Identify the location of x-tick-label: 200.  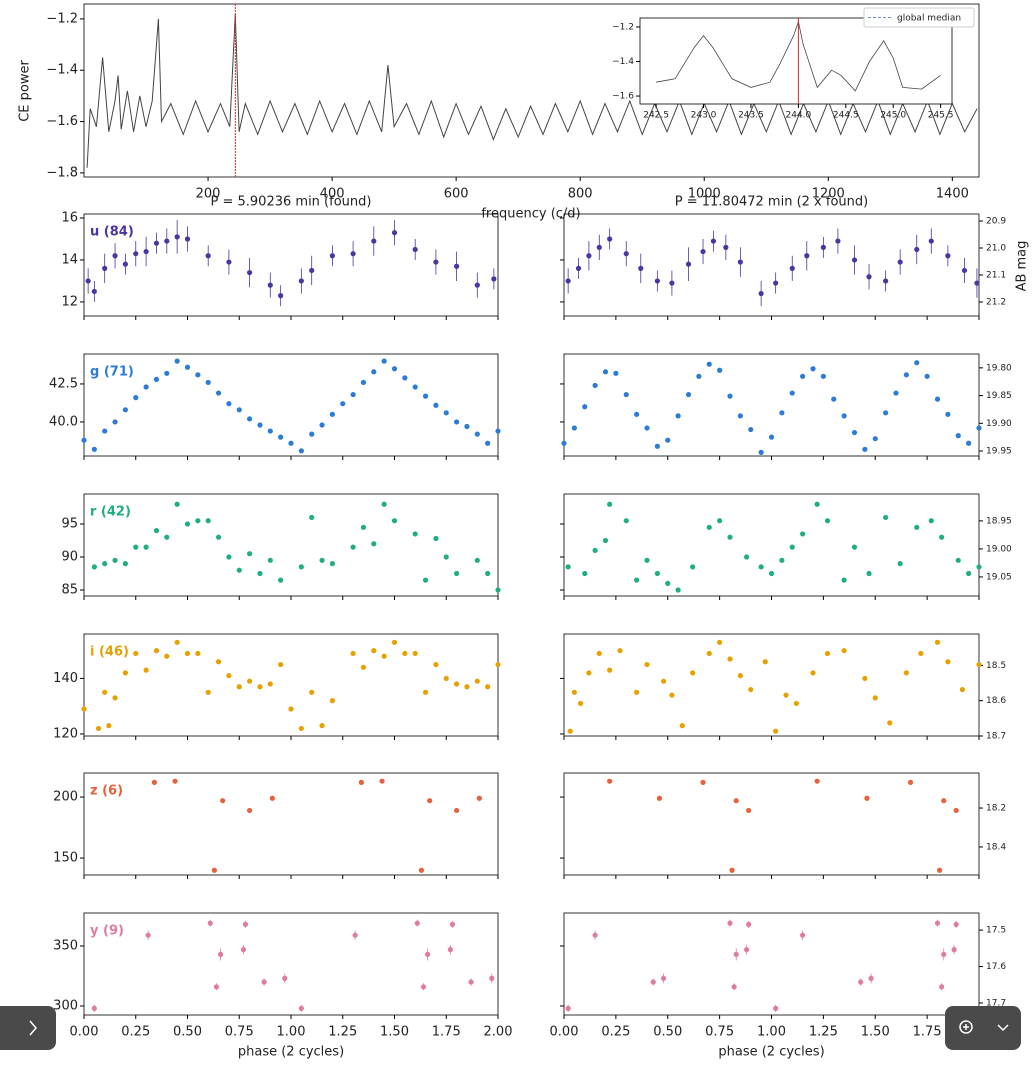
(208, 194).